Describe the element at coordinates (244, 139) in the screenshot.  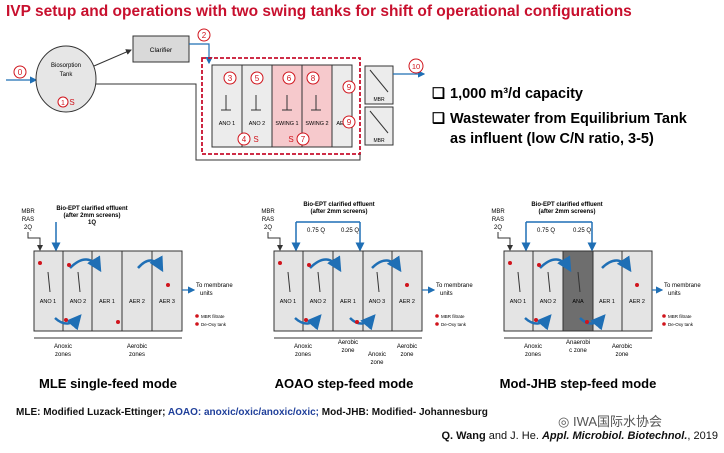
I see `svg-text: 4` at that location.